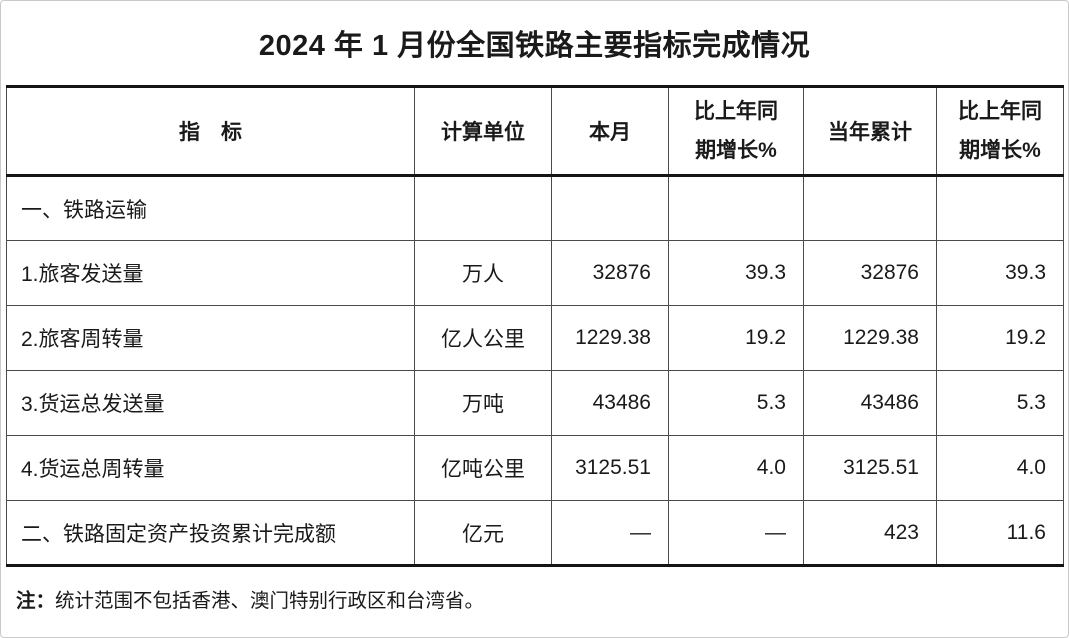  I want to click on table-row-passenger-volume: 1.旅客发送量 万人 32876 39.3 32876 39.3, so click(535, 273).